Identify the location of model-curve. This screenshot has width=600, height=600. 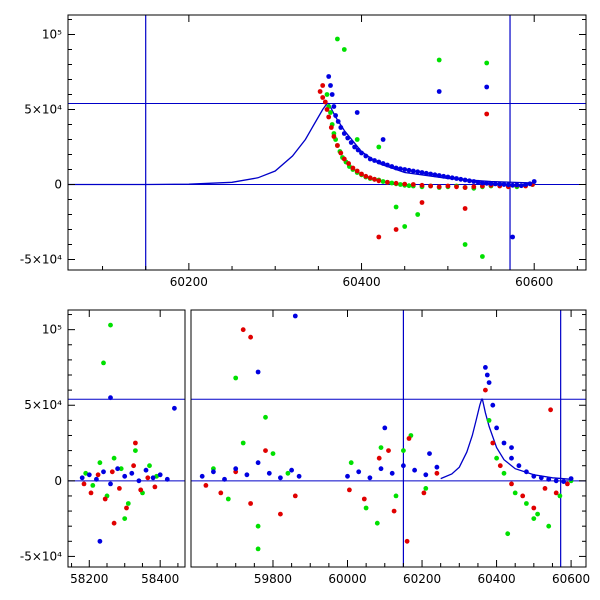
(301, 144).